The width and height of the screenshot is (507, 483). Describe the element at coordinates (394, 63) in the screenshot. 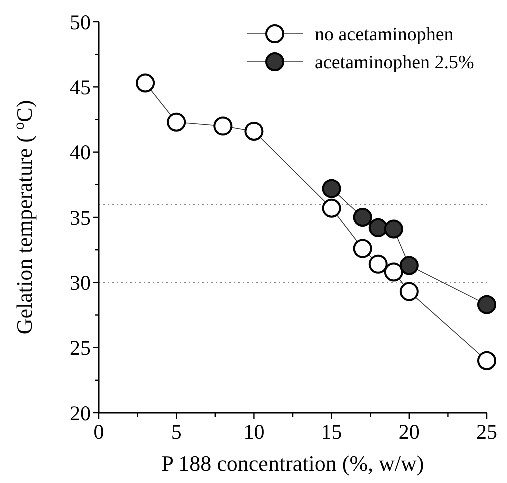

I see `legend-label: acetaminophen 2.5%` at that location.